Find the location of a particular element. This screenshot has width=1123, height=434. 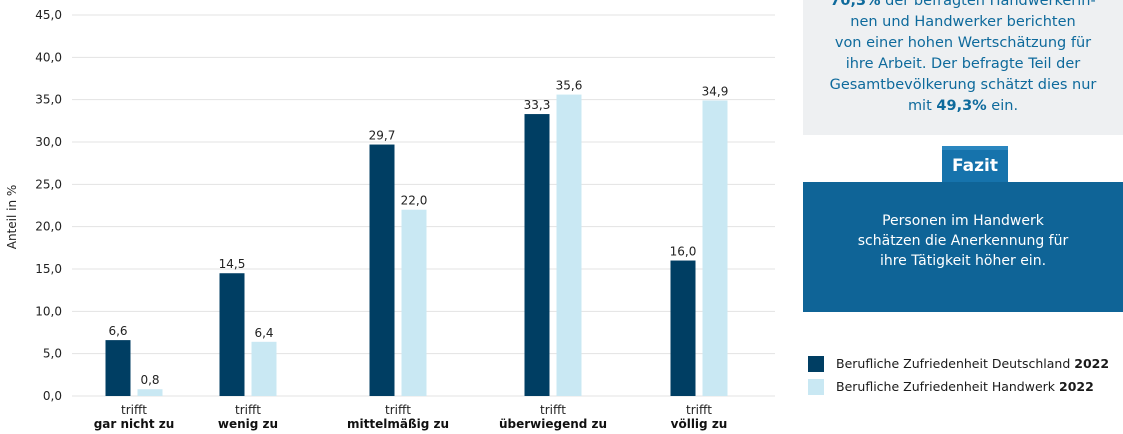

y-tick-label: 35,0 is located at coordinates (48, 100).